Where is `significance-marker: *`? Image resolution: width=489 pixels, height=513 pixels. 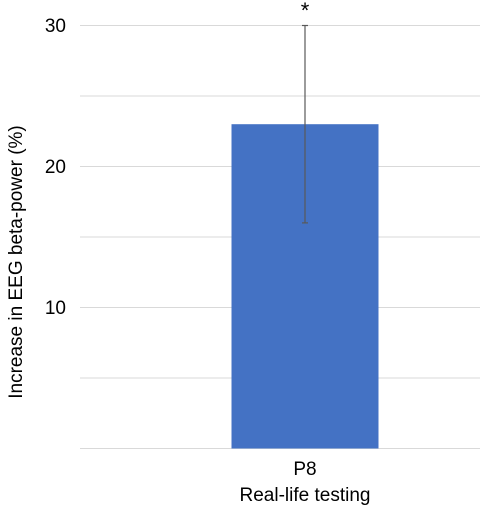 significance-marker: * is located at coordinates (305, 11).